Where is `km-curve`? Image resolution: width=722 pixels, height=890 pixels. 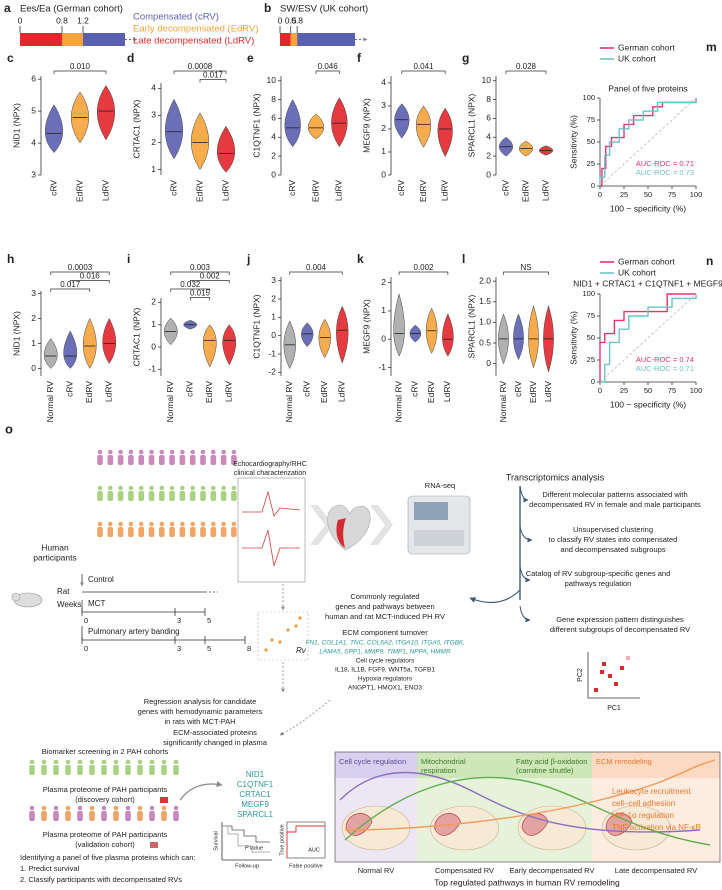 km-curve is located at coordinates (246, 834).